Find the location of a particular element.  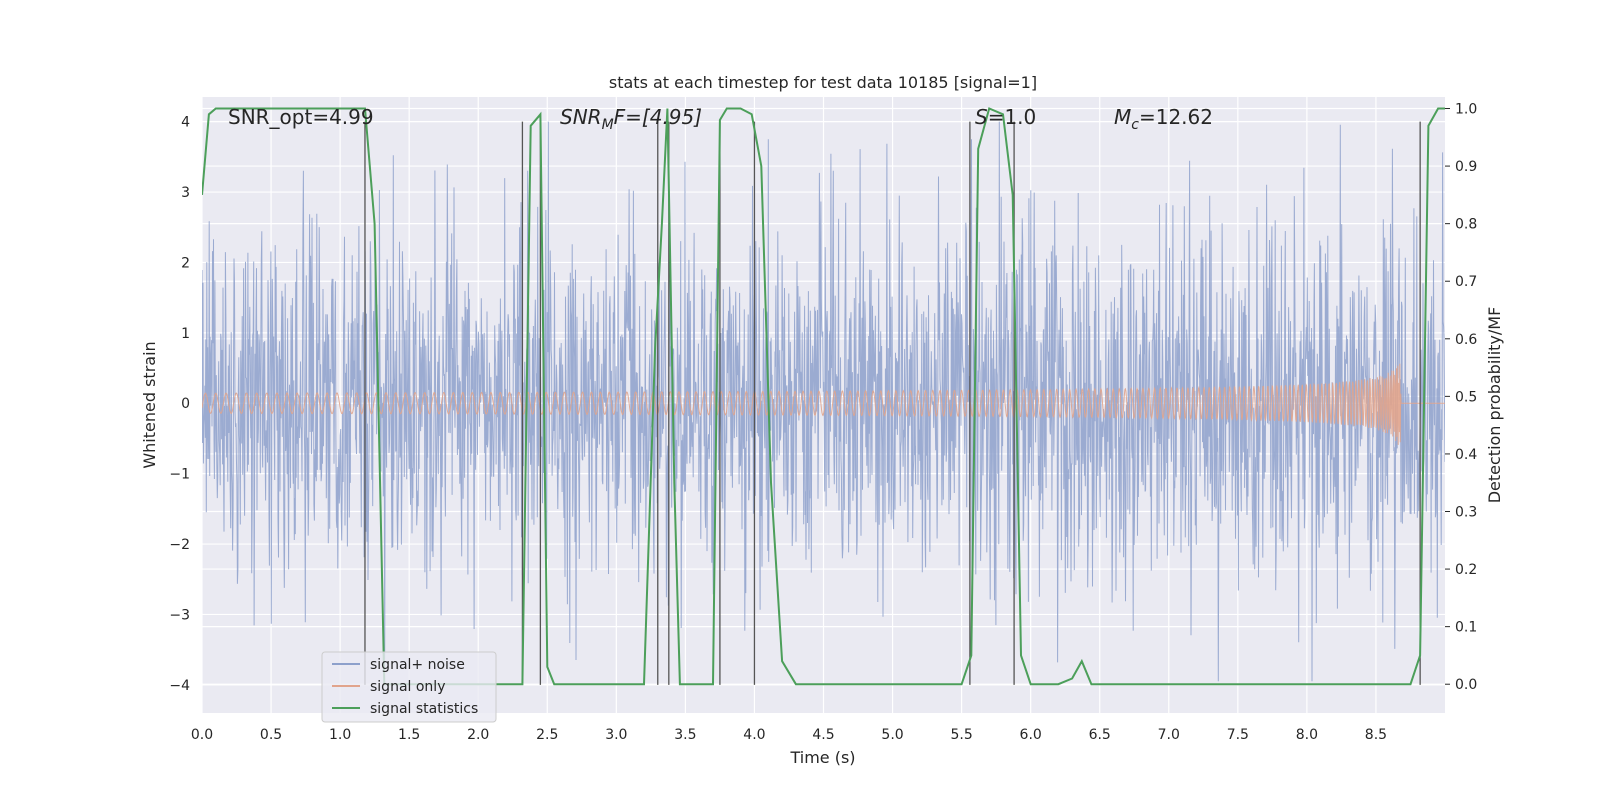

annotation-mc-rest: =12.62 is located at coordinates (1176, 117).